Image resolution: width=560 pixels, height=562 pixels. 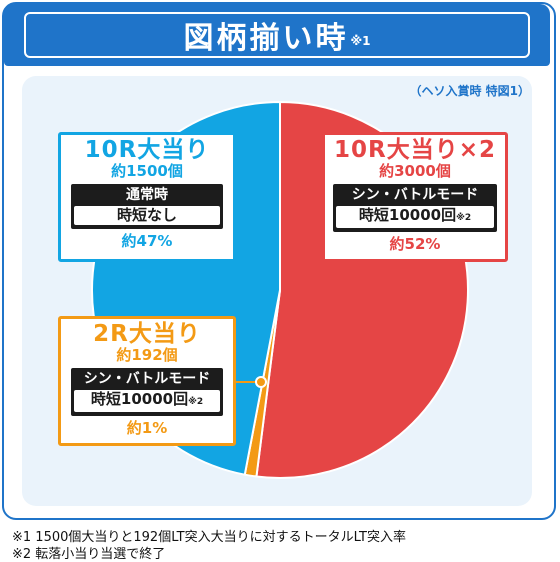 What do you see at coordinates (415, 171) in the screenshot?
I see `payout-10r-x2: 約3000個` at bounding box center [415, 171].